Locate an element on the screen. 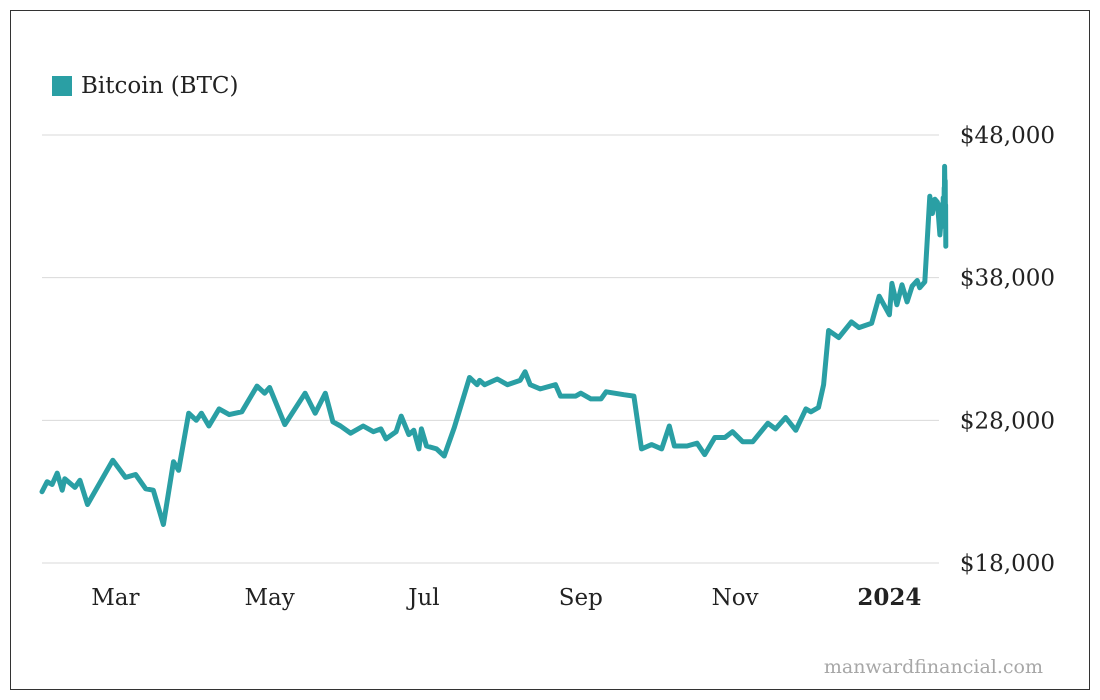 The width and height of the screenshot is (1100, 700). watermark: manwardfinancial.com is located at coordinates (933, 667).